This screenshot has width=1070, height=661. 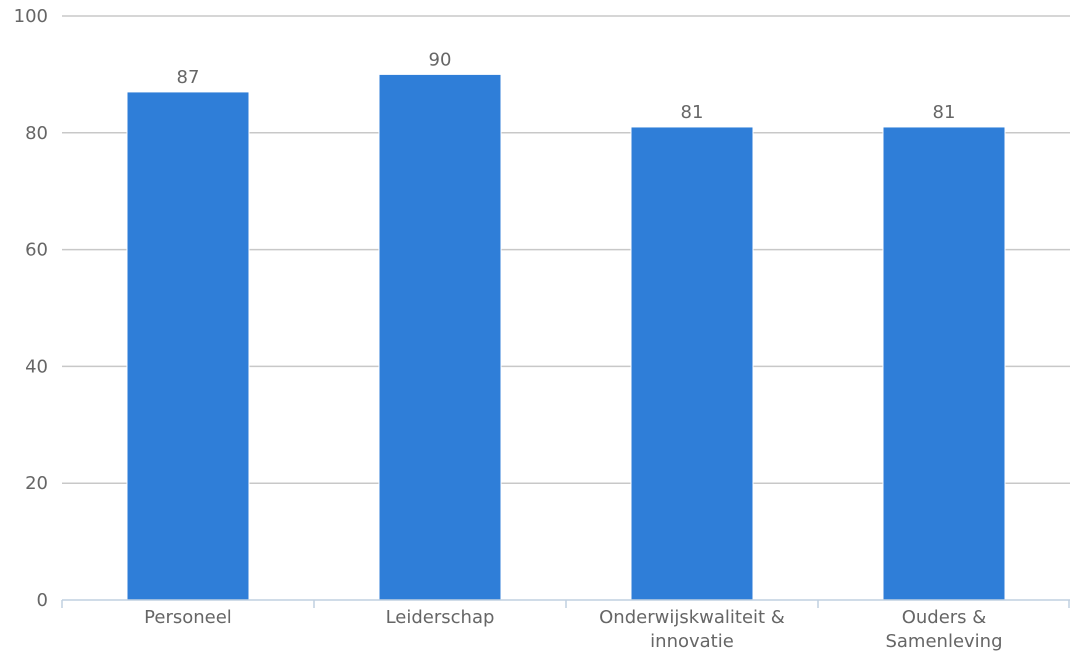 I want to click on y-tick-label: 100, so click(x=31, y=16).